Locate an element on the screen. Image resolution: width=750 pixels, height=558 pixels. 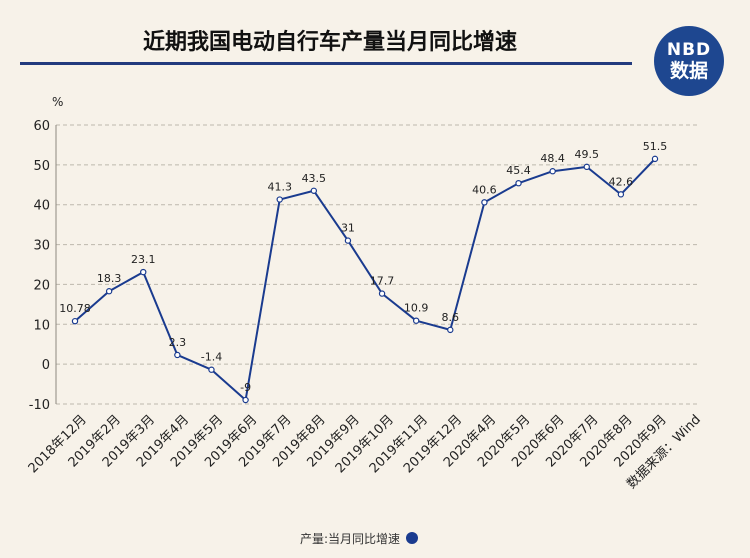
legend-label: 产量:当月同比增速 is located at coordinates (350, 538).